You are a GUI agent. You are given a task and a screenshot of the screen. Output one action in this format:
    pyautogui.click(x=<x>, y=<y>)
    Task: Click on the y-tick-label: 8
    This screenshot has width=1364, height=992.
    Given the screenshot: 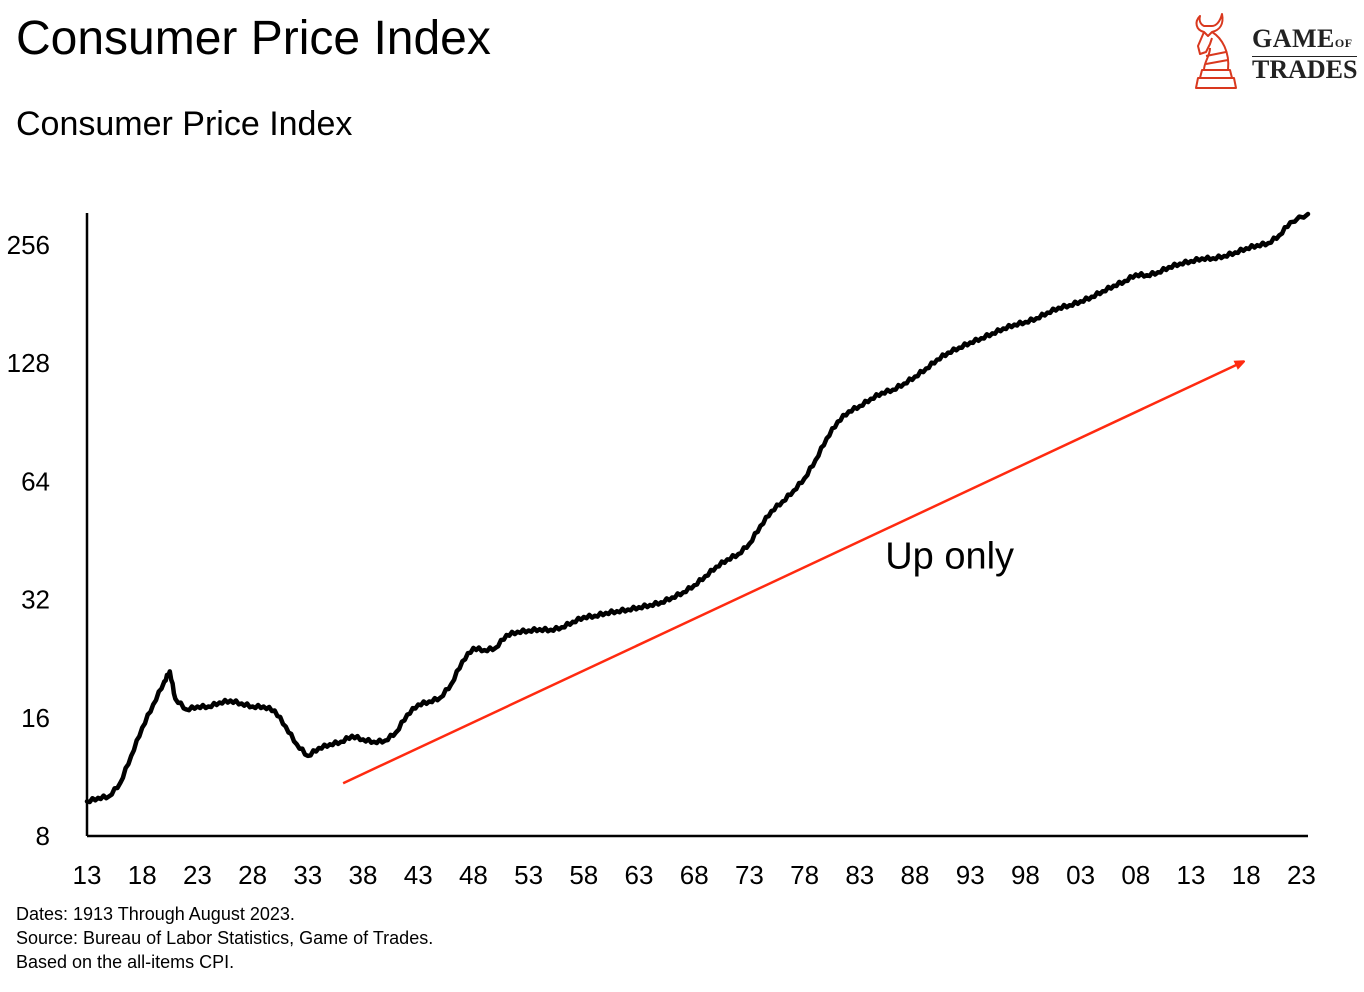 What is the action you would take?
    pyautogui.click(x=43, y=836)
    